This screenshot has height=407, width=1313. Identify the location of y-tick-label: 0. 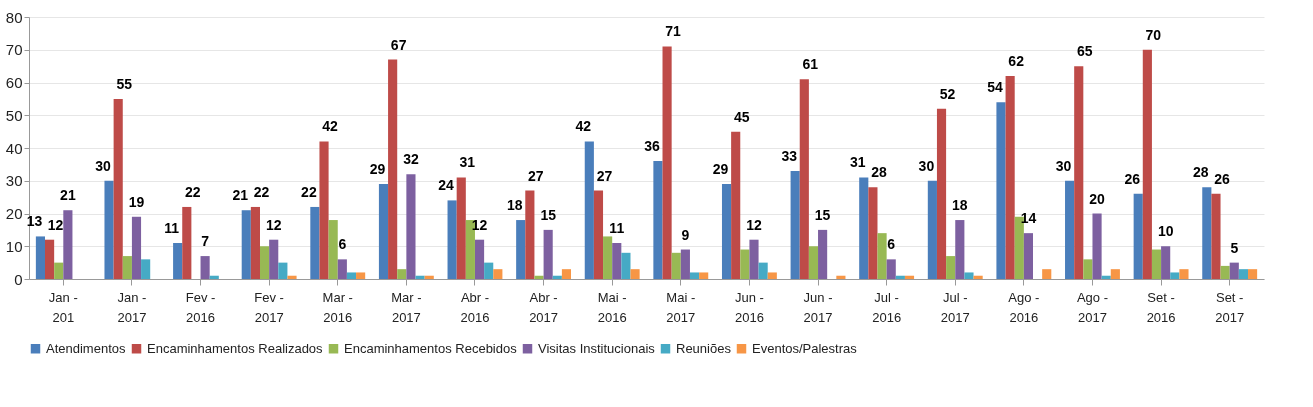
(18, 279).